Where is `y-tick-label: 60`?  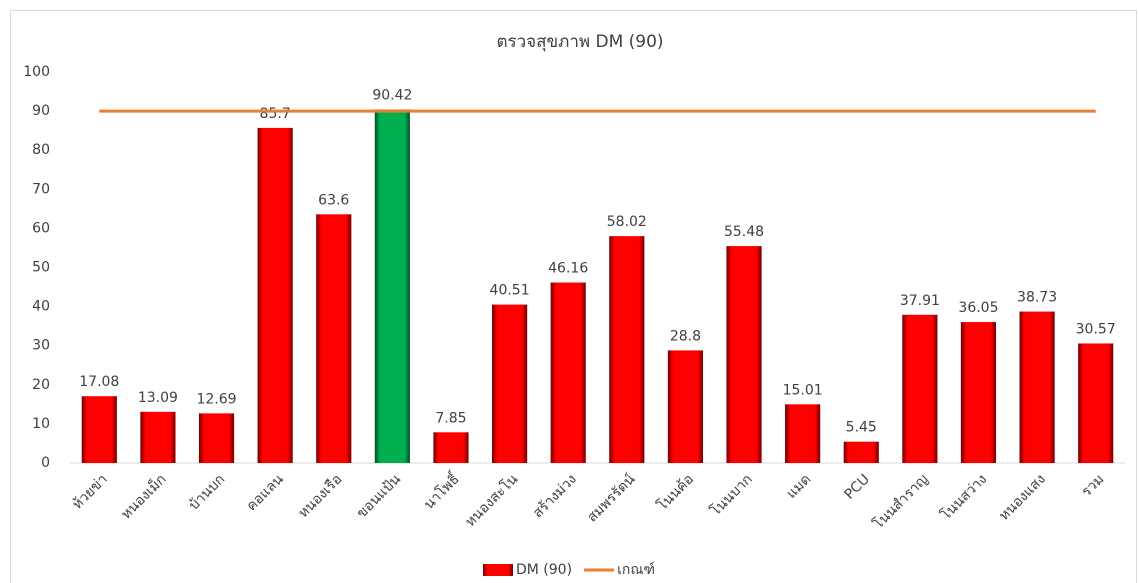 y-tick-label: 60 is located at coordinates (41, 228).